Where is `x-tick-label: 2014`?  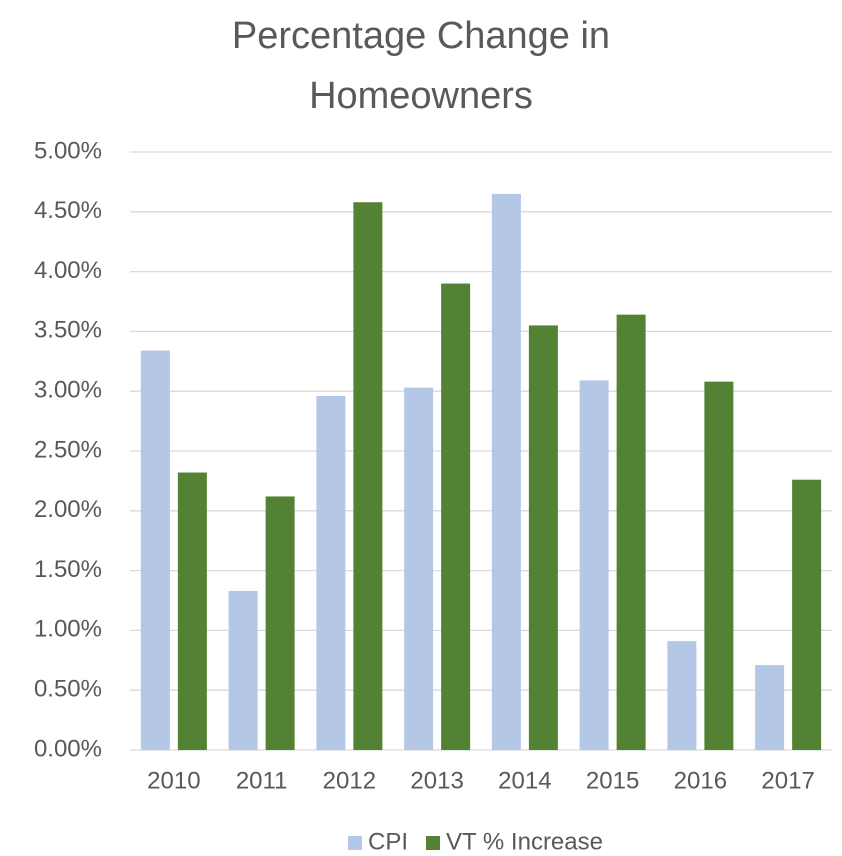 x-tick-label: 2014 is located at coordinates (524, 780).